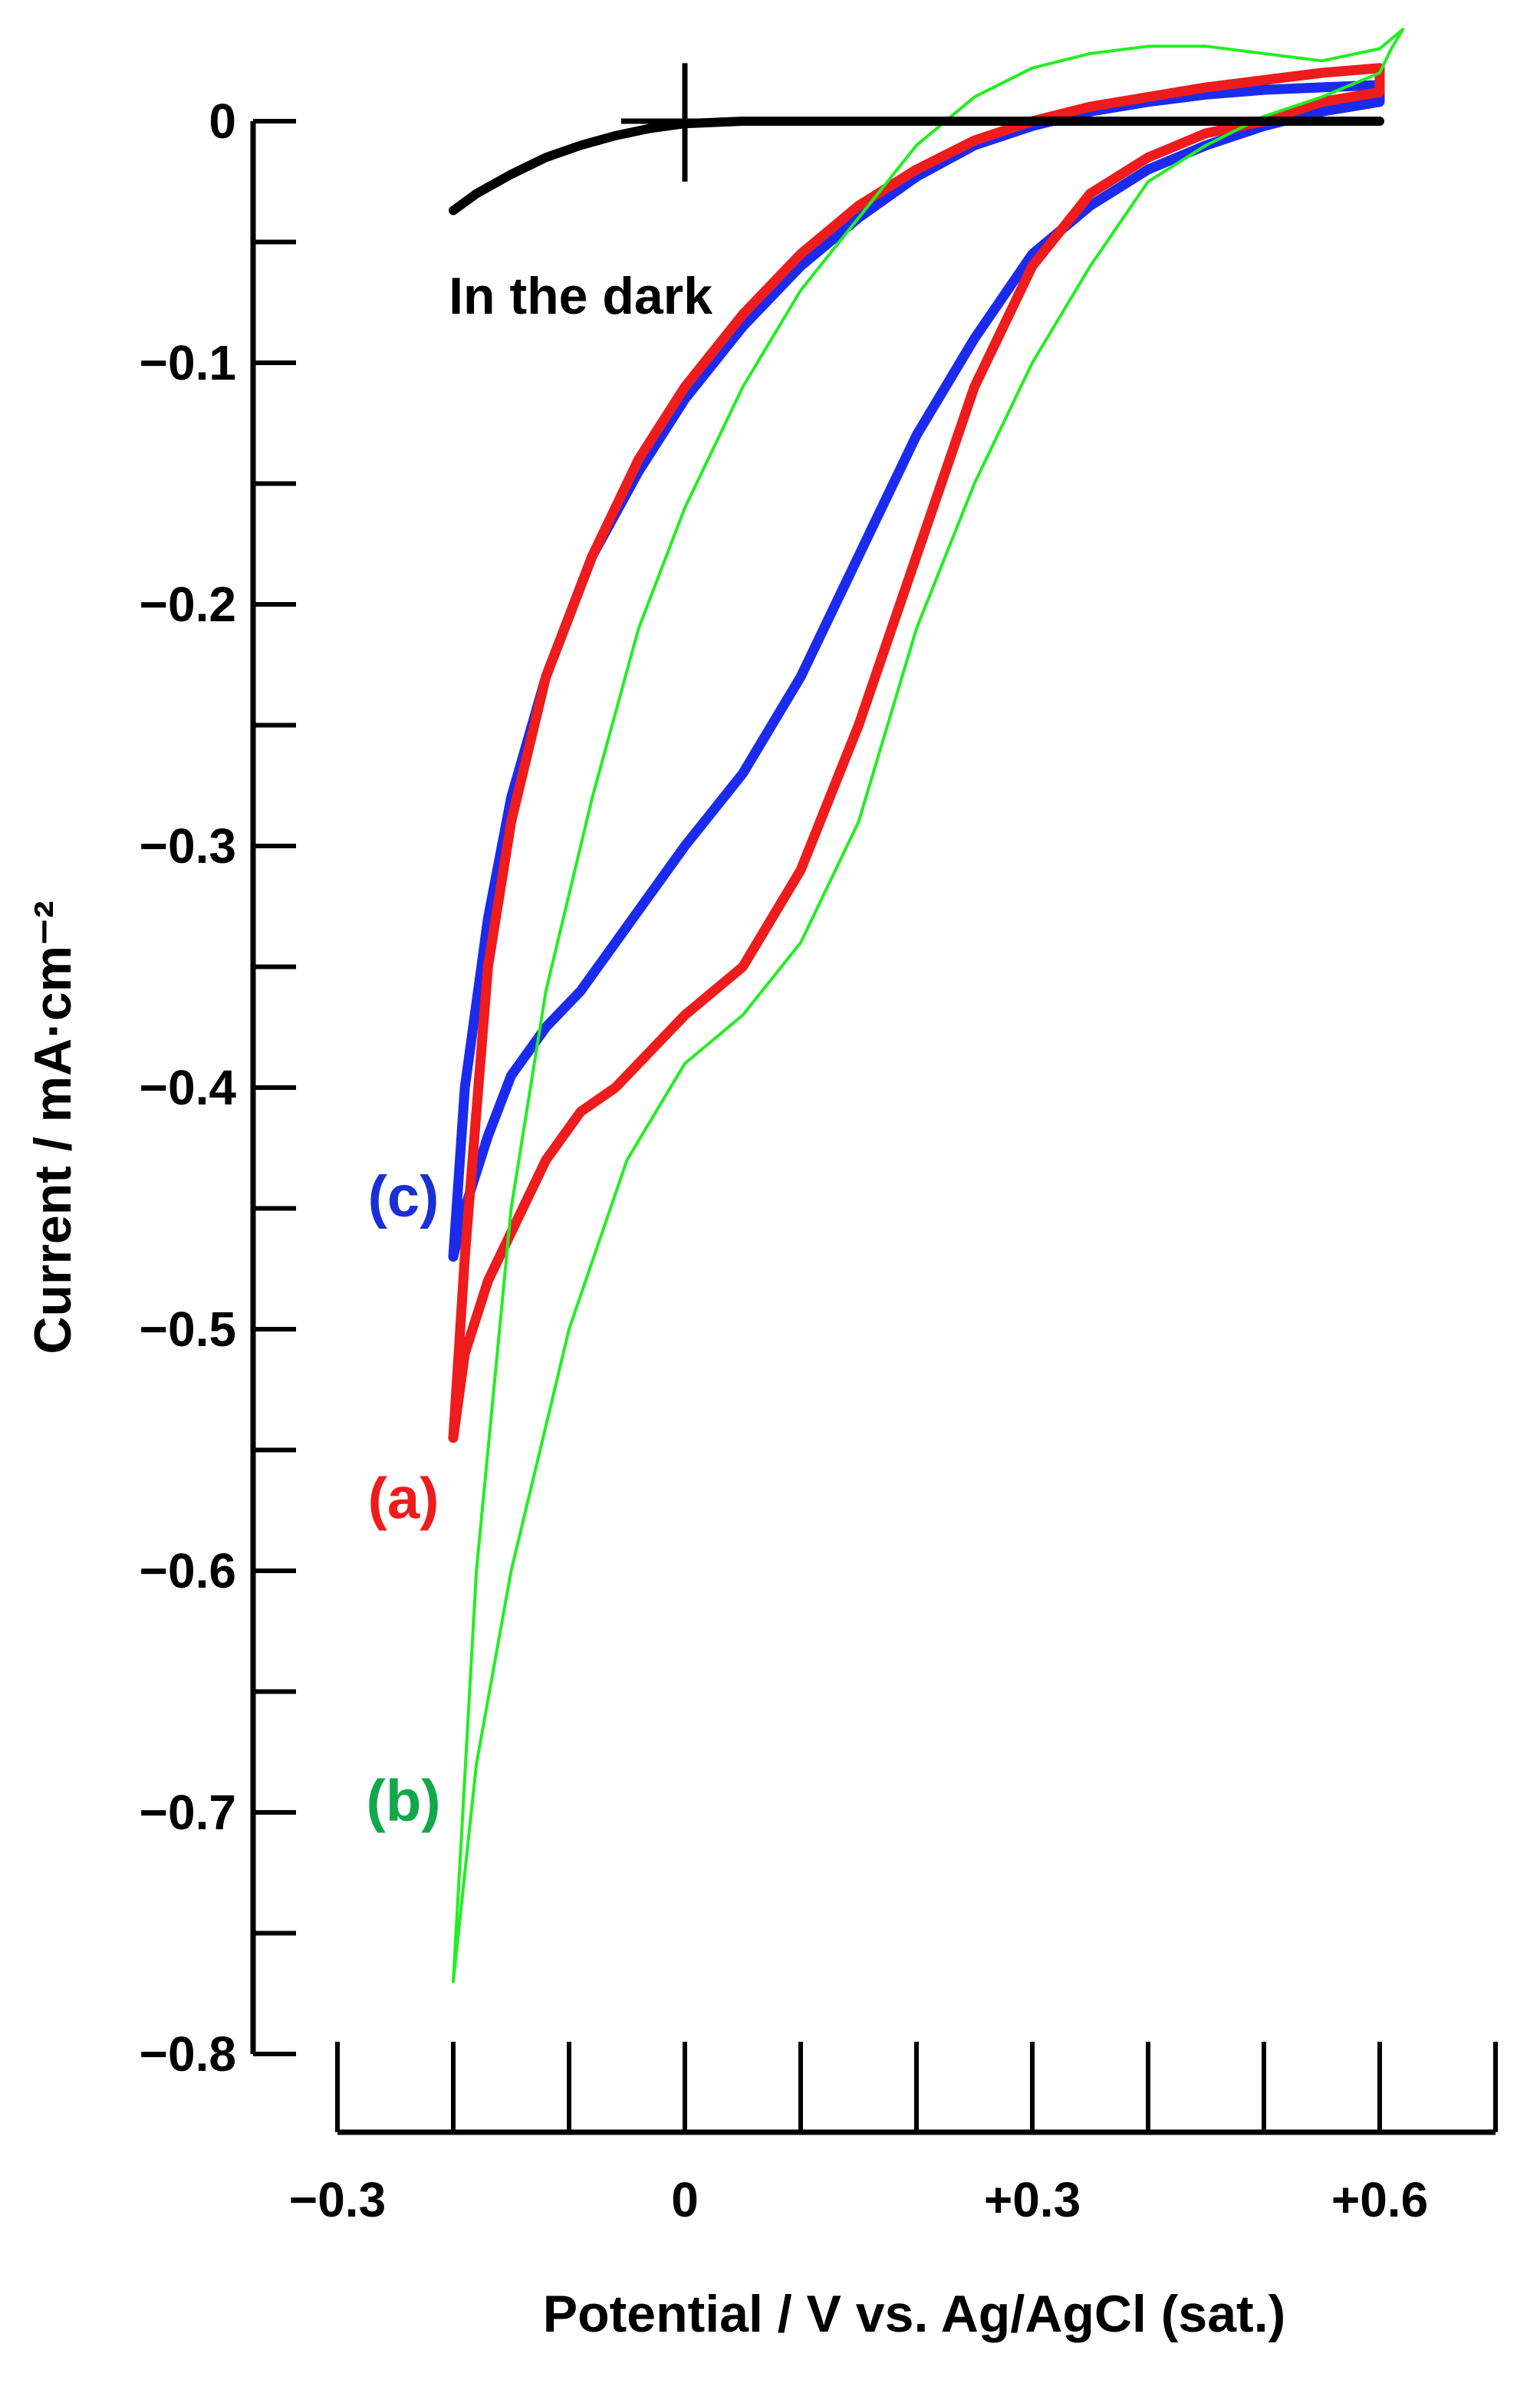  I want to click on y-tick-label: −0.4, so click(188, 1087).